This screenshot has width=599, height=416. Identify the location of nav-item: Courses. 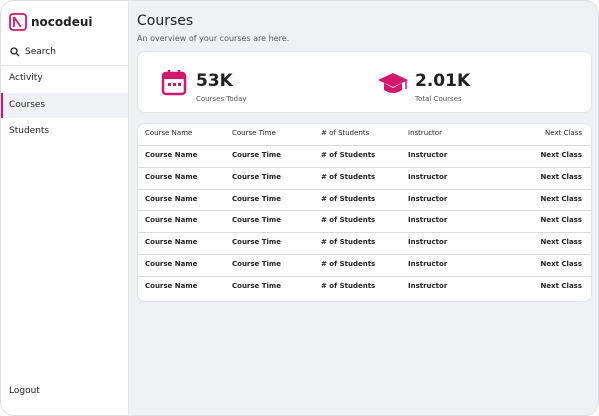
(64, 105).